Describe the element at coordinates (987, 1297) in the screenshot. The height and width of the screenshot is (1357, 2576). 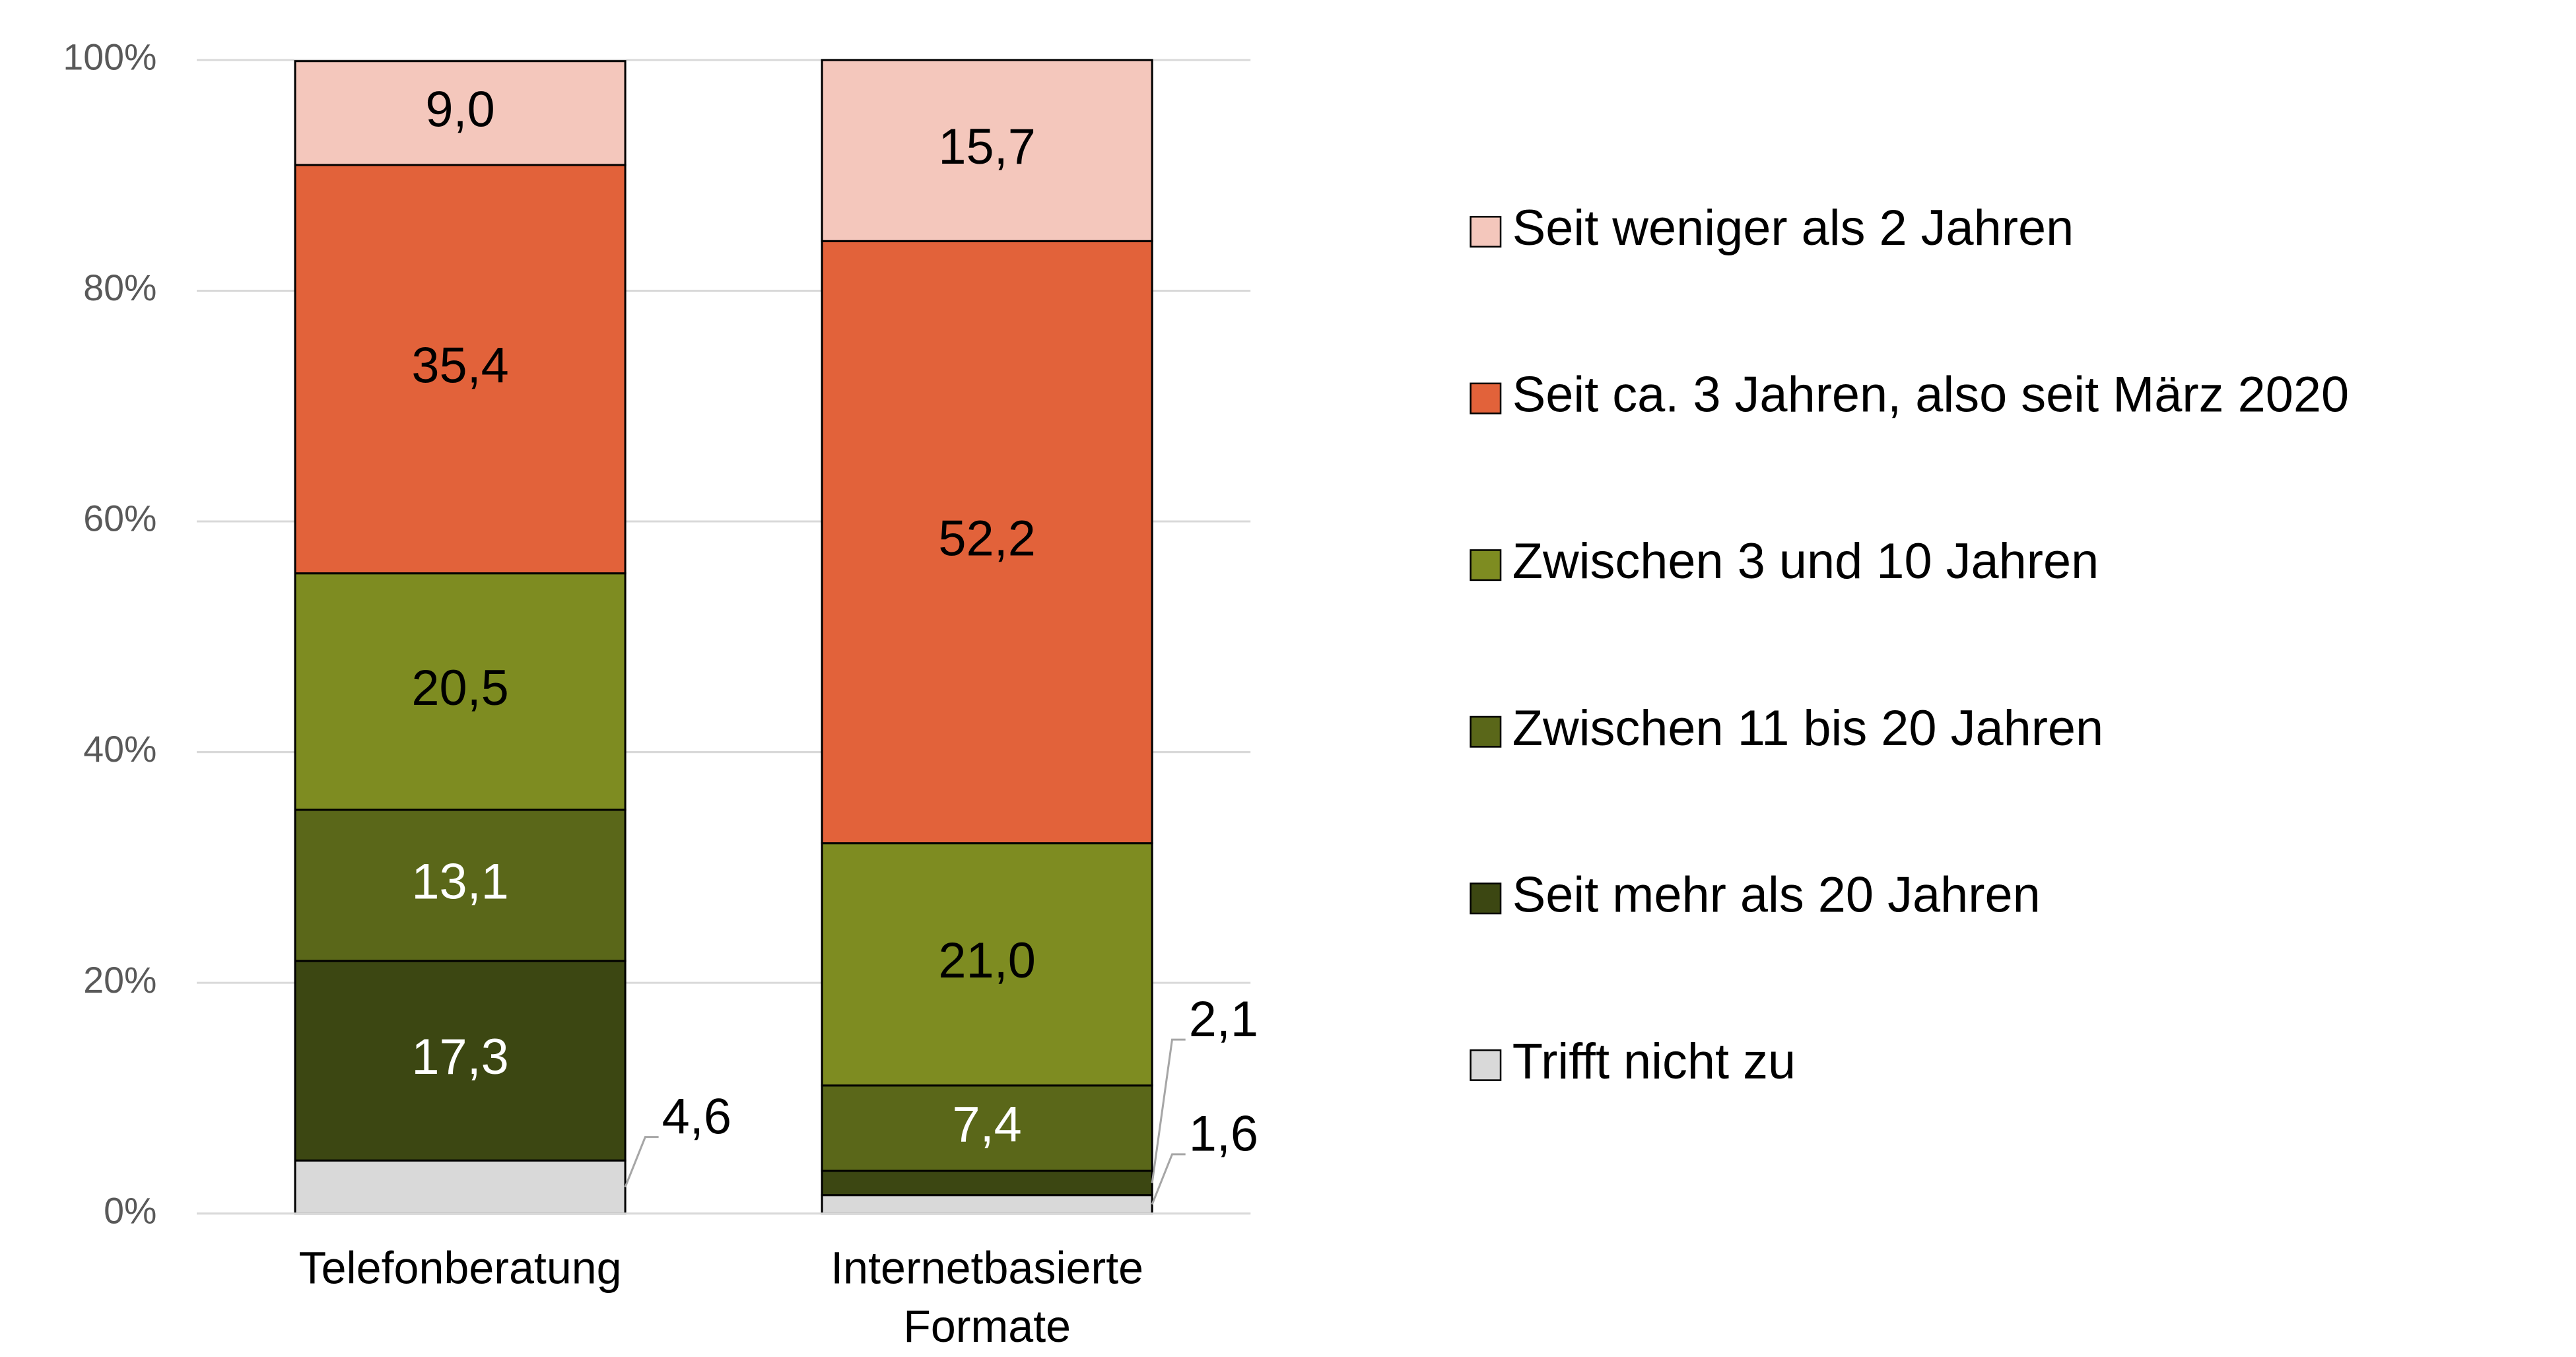
I see `x-tick-label: Internetbasierte Formate` at that location.